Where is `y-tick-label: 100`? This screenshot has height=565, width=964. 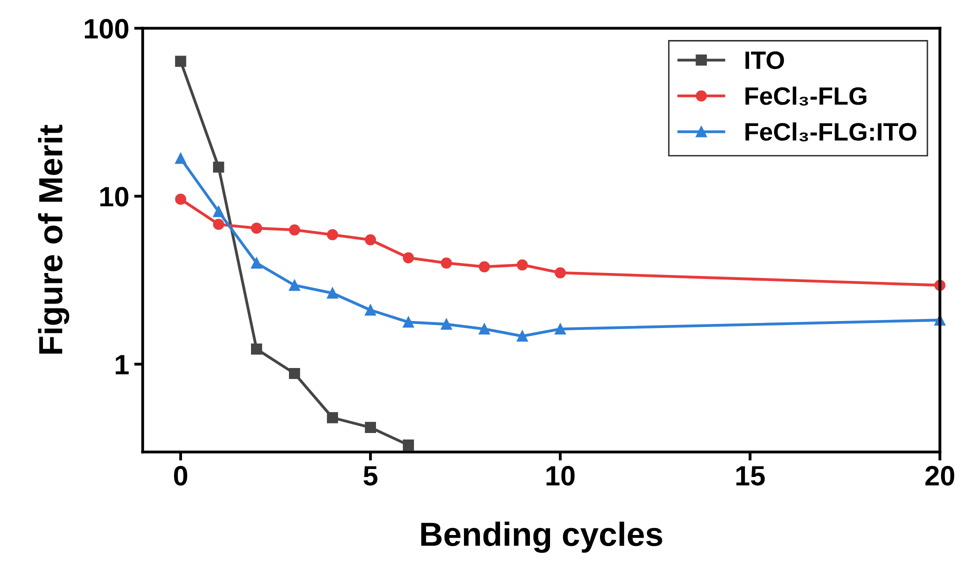 y-tick-label: 100 is located at coordinates (106, 28).